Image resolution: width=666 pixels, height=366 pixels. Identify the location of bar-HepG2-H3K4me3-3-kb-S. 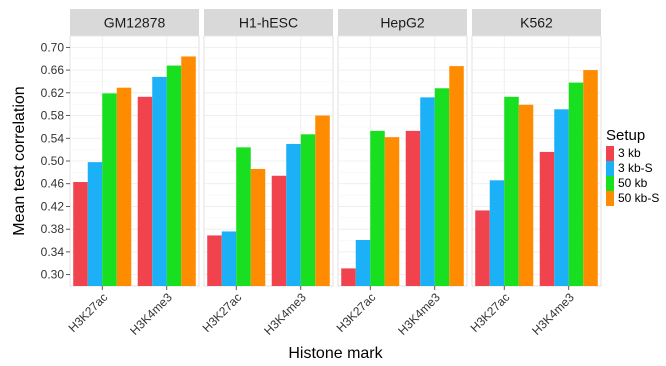
(427, 191).